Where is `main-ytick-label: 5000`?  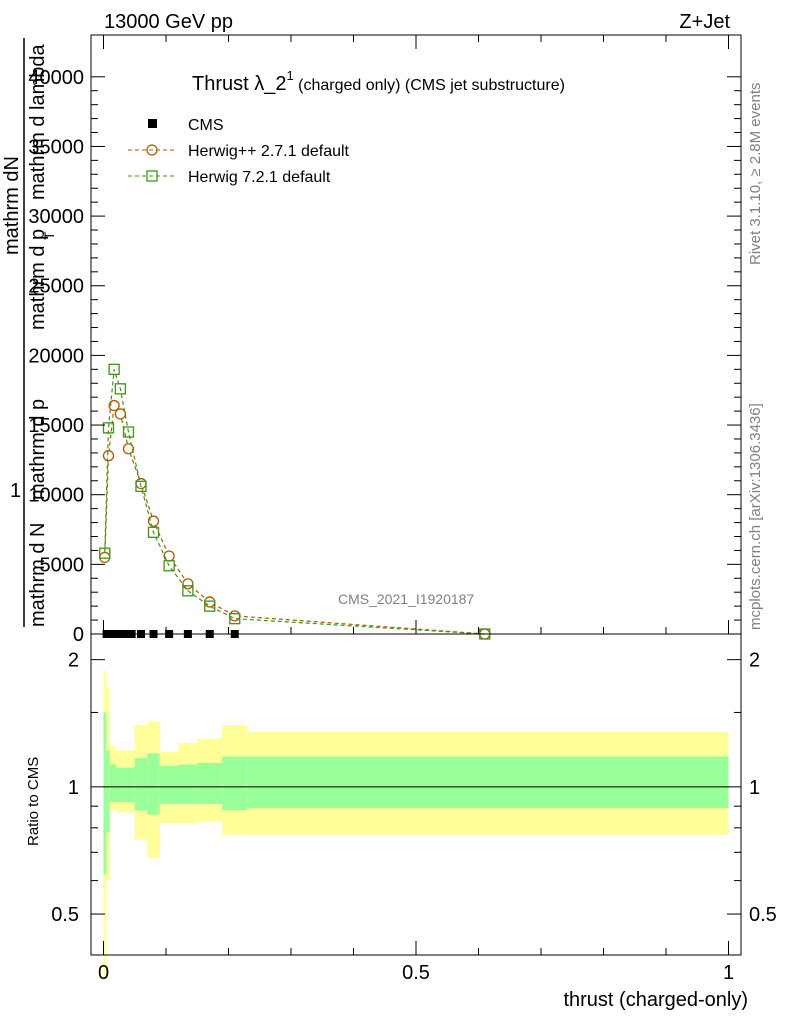 main-ytick-label: 5000 is located at coordinates (62, 565).